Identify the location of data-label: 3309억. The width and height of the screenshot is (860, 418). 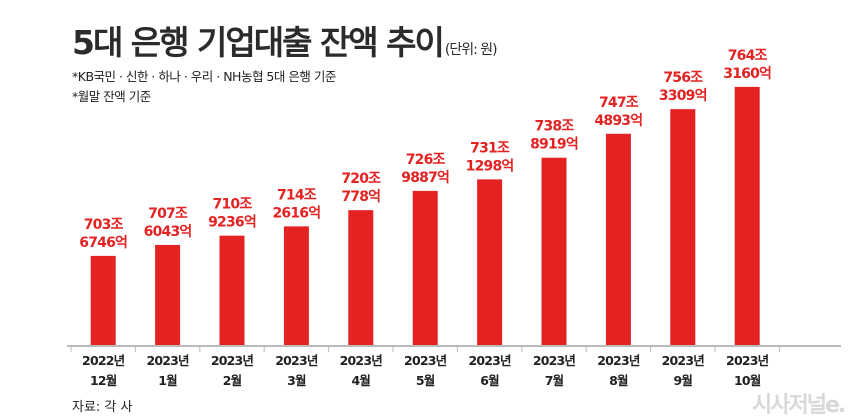
(683, 96).